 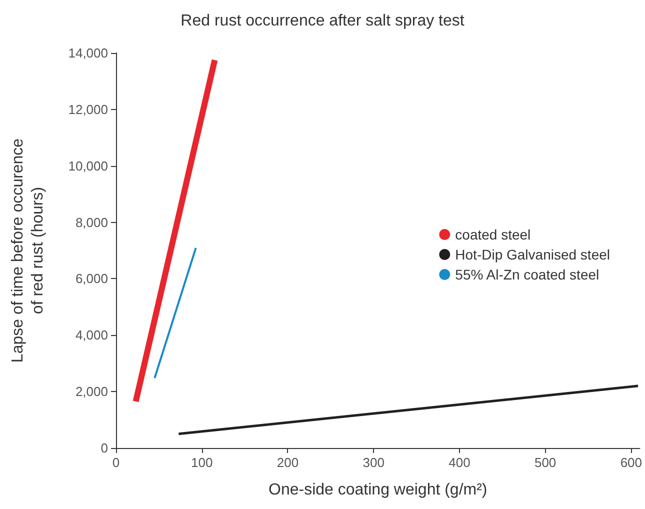 What do you see at coordinates (88, 166) in the screenshot?
I see `y-tick-label: 10,000` at bounding box center [88, 166].